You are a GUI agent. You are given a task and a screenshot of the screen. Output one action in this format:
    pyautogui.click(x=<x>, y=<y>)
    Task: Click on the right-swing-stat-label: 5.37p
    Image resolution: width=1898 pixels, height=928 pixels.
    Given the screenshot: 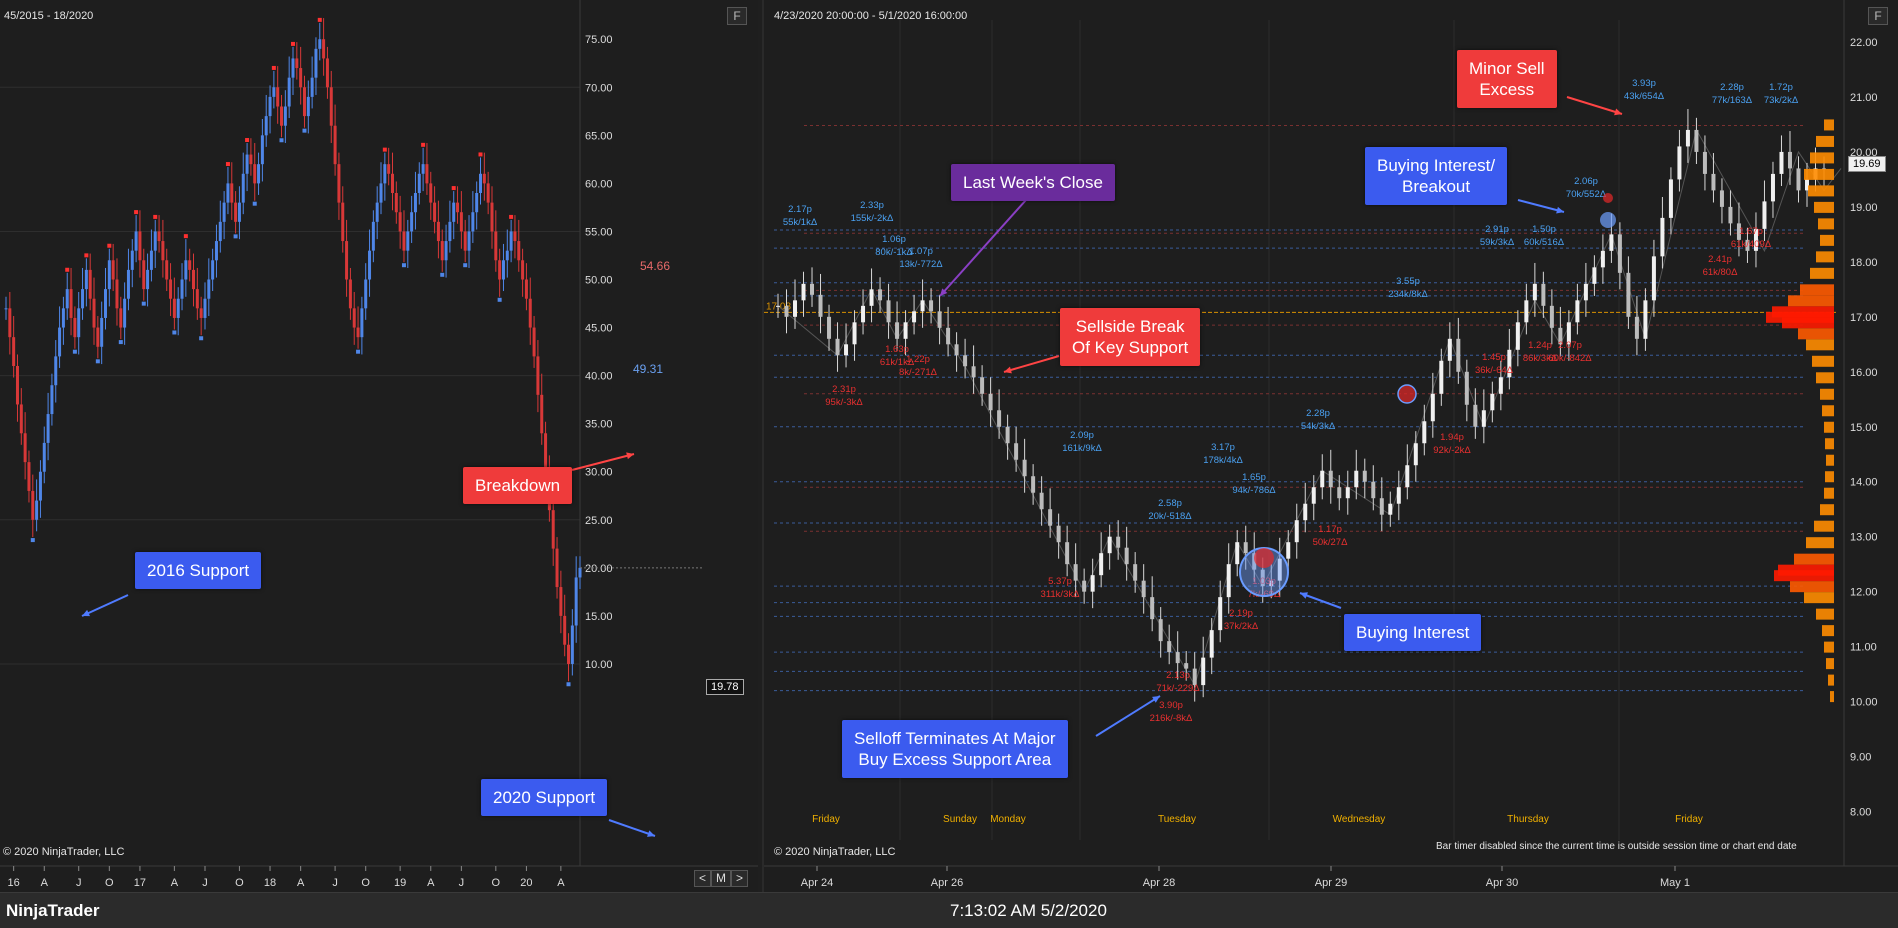 What is the action you would take?
    pyautogui.click(x=1060, y=581)
    